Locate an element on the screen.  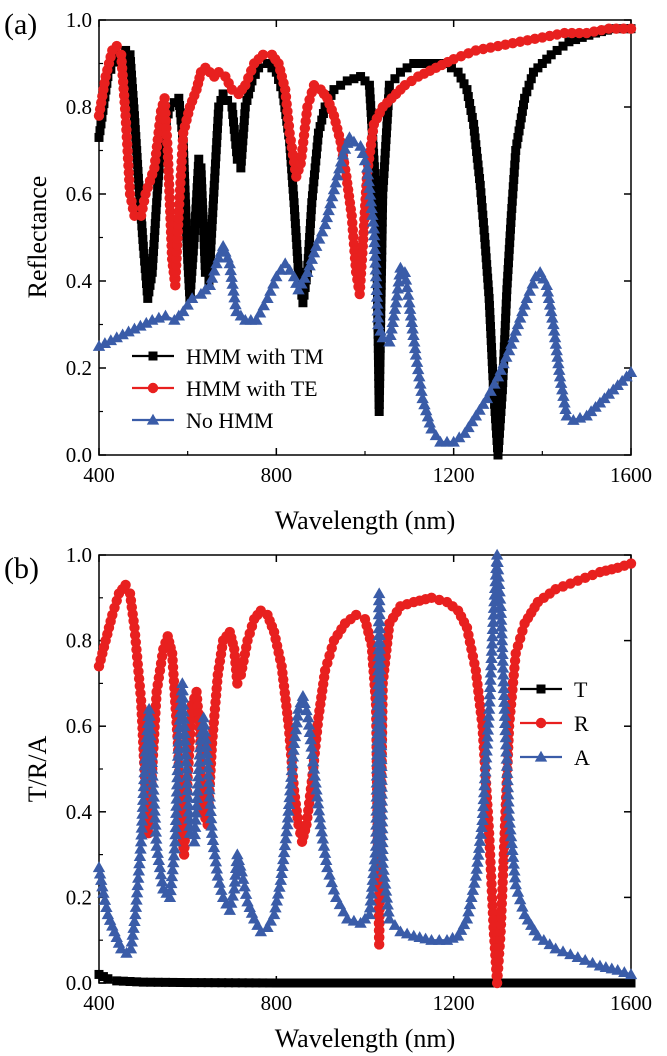
x-axis-label-b: Wavelength (nm) is located at coordinates (365, 1038).